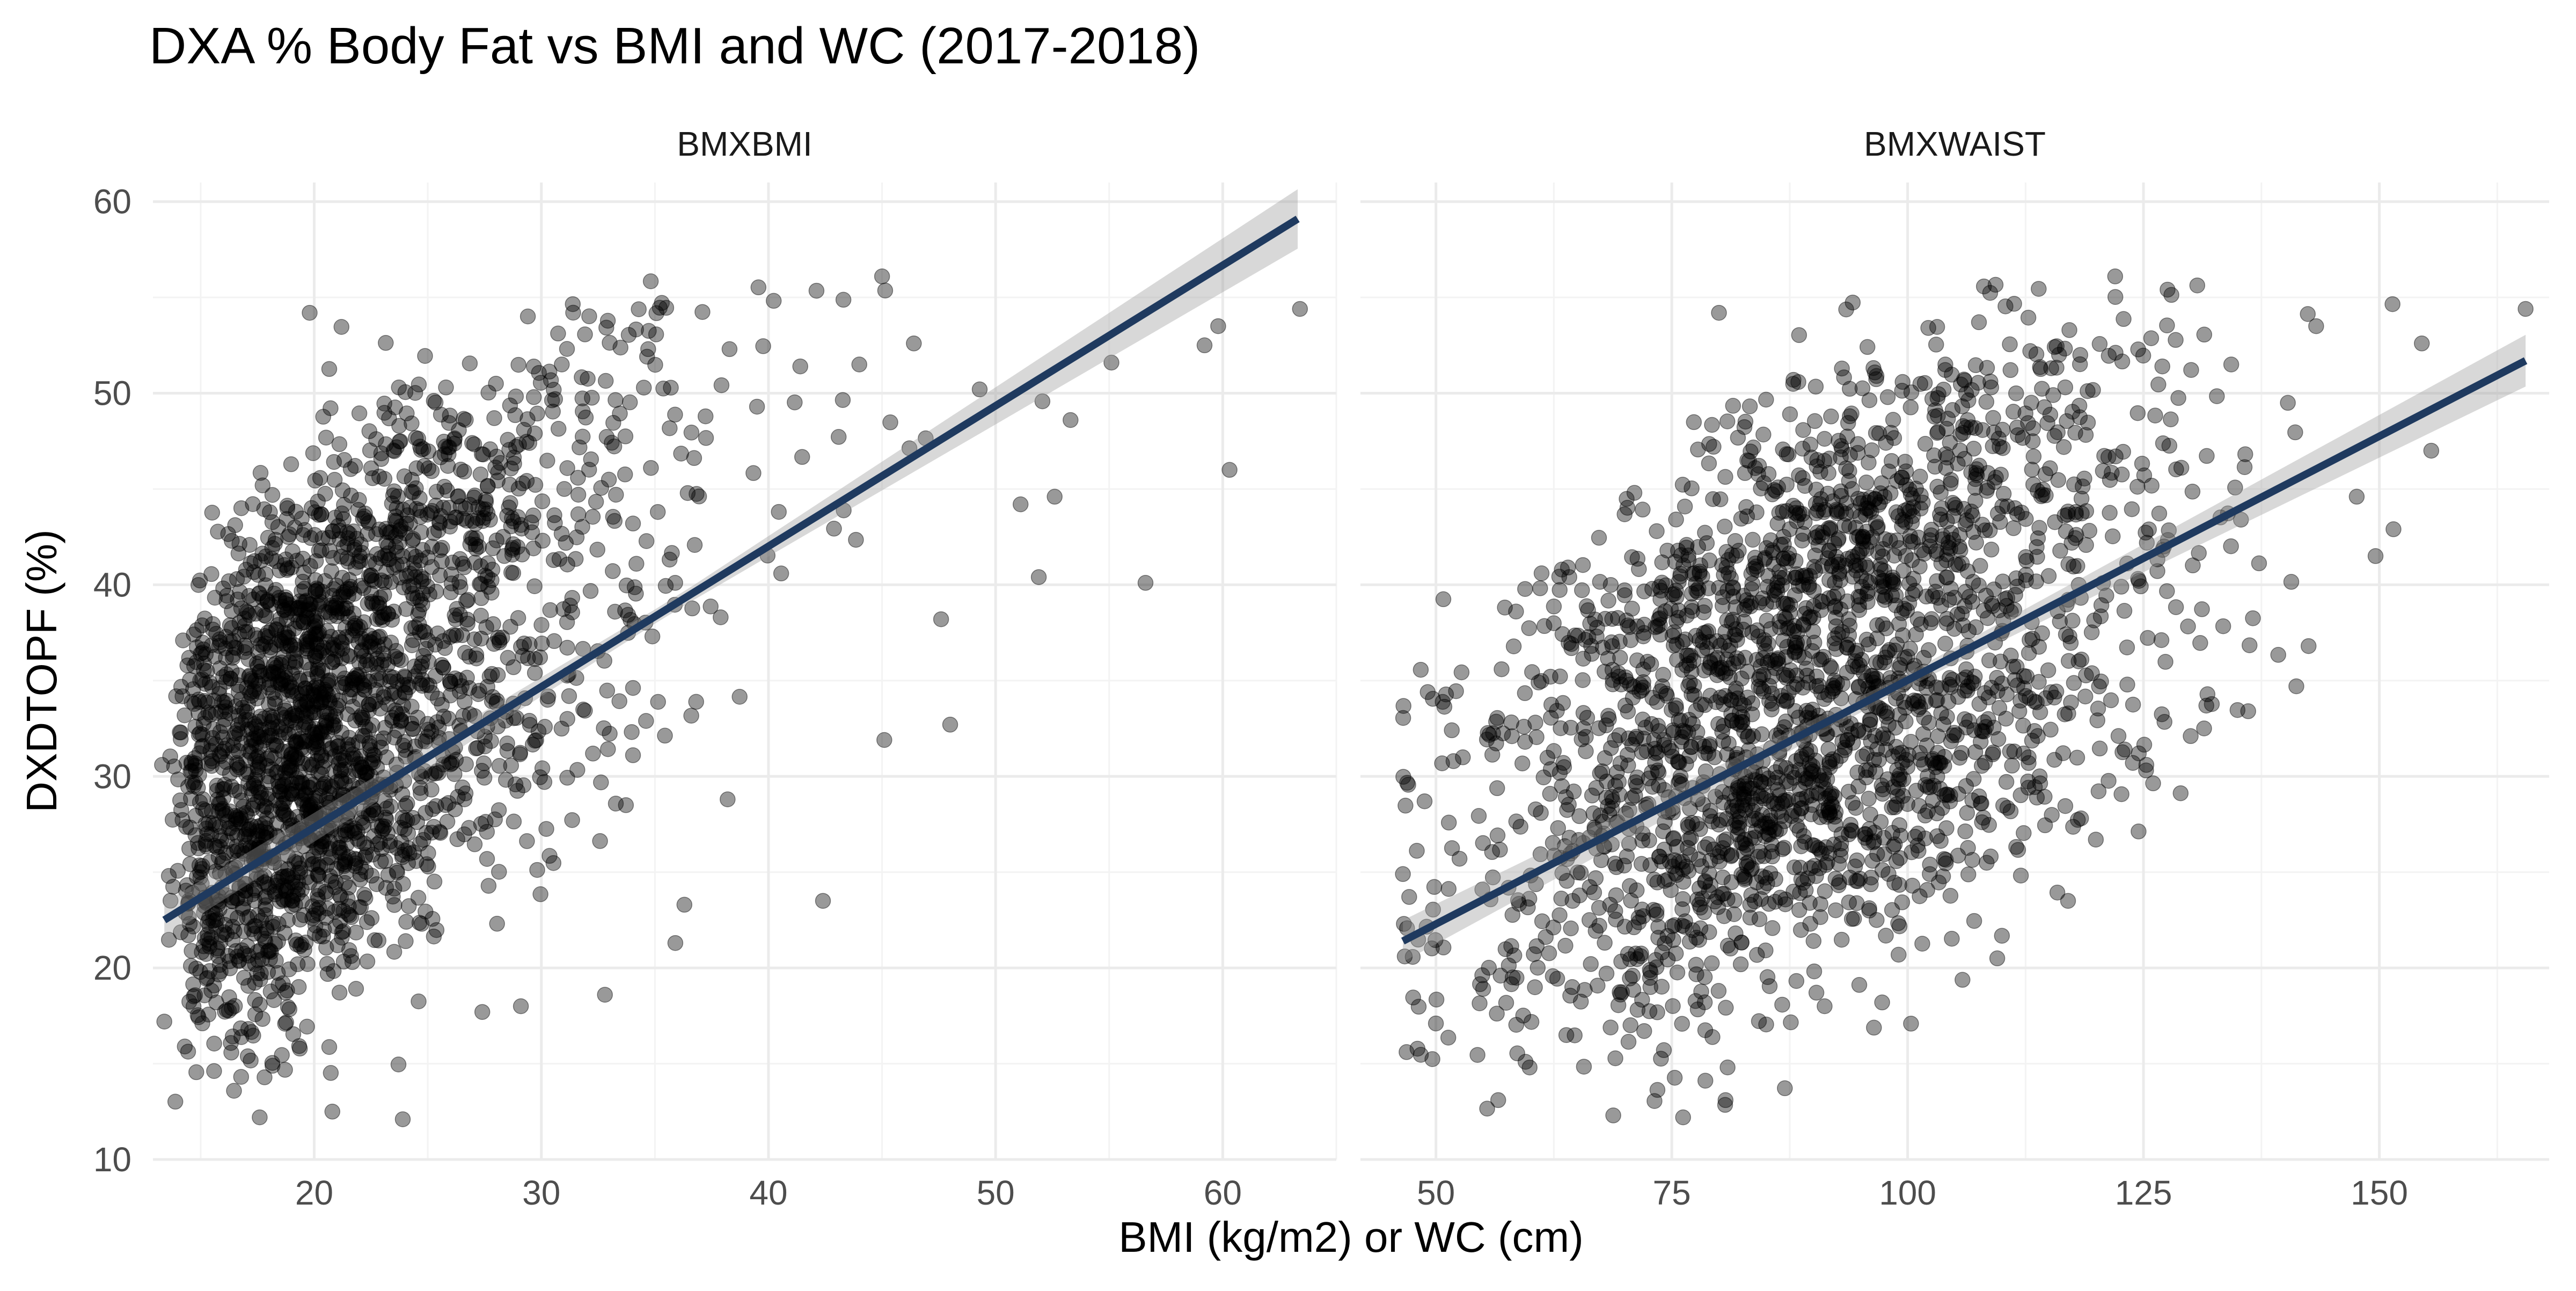 Image resolution: width=2576 pixels, height=1291 pixels. Describe the element at coordinates (112, 584) in the screenshot. I see `y-tick-label: 40` at that location.